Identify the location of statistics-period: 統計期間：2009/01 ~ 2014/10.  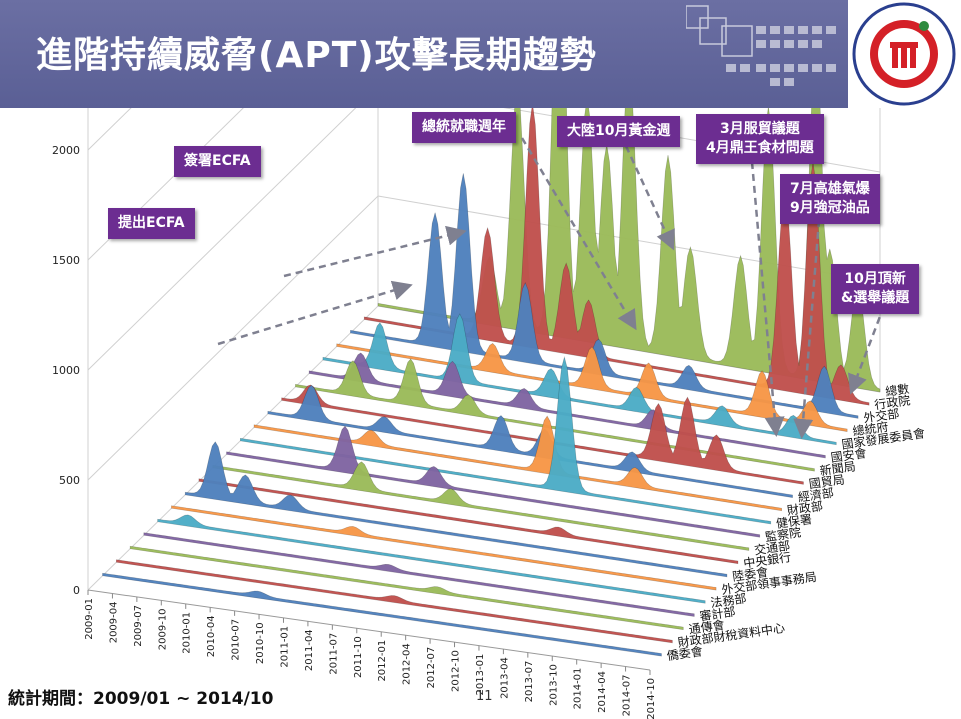
(141, 699).